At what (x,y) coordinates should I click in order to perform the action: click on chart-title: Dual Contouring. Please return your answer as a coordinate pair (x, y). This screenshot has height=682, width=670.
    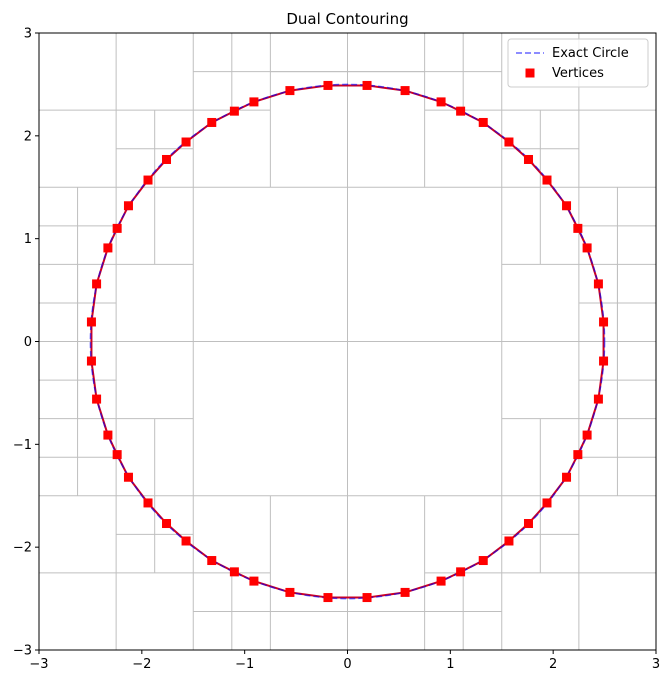
    Looking at the image, I should click on (347, 19).